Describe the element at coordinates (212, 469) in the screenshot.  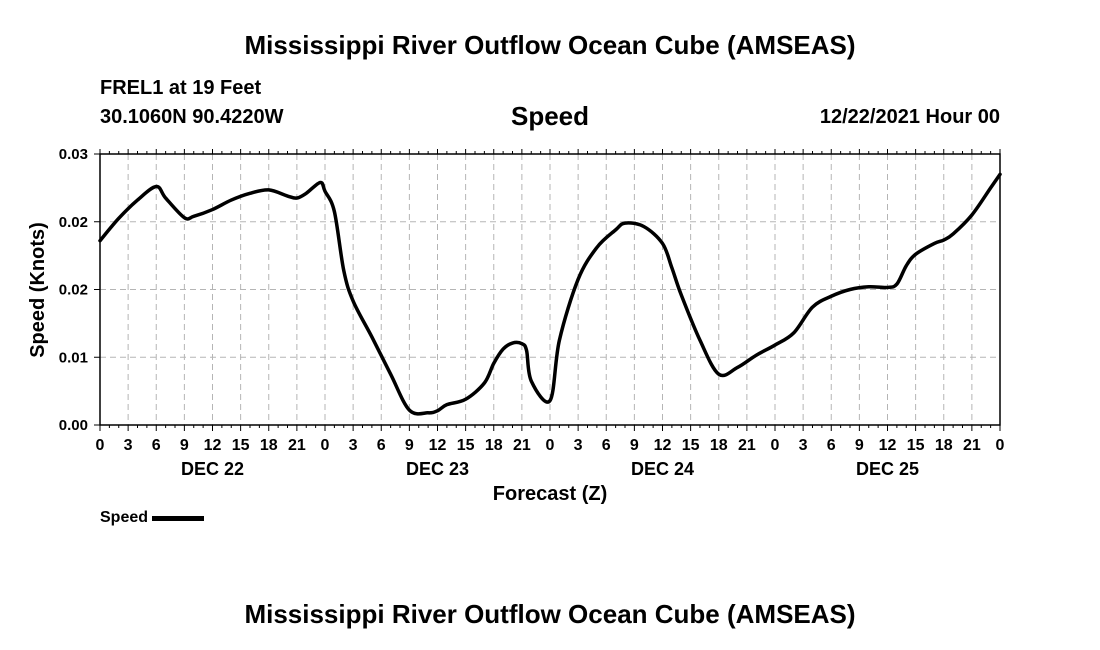
I see `x-day-label: DEC 22` at that location.